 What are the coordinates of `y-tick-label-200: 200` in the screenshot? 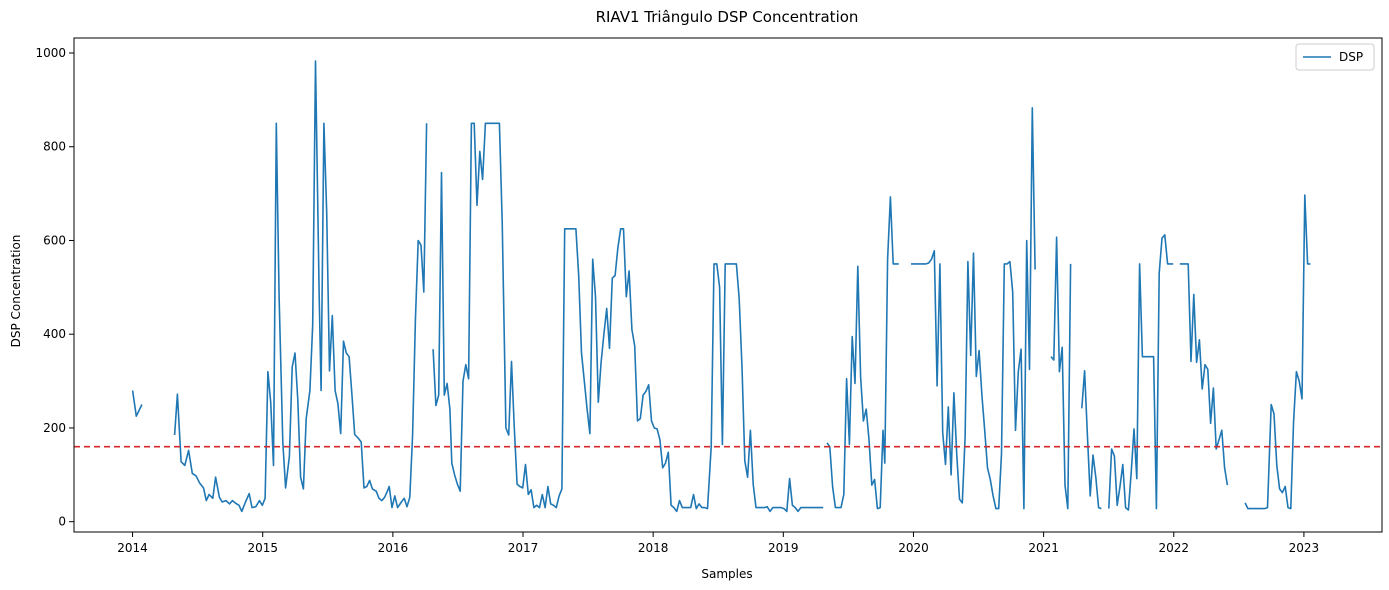 It's located at (54, 428).